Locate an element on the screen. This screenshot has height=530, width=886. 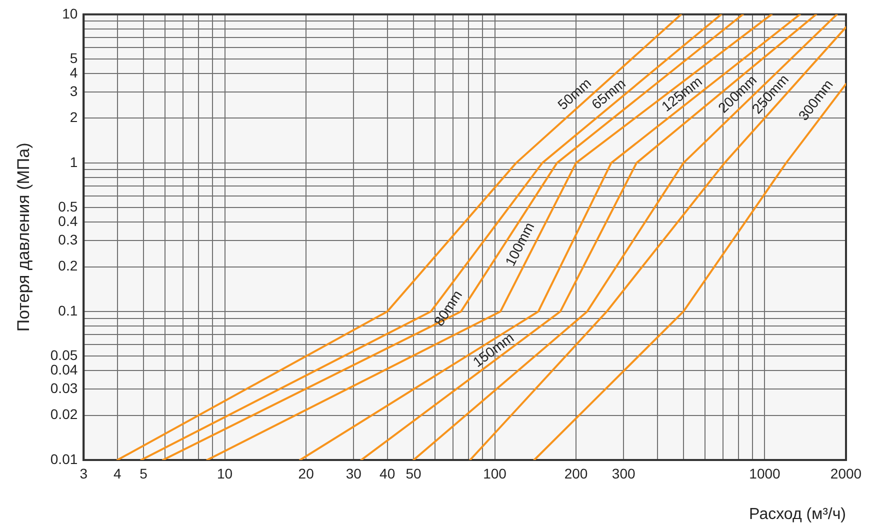
y-tick-label: 0.05 is located at coordinates (64, 355).